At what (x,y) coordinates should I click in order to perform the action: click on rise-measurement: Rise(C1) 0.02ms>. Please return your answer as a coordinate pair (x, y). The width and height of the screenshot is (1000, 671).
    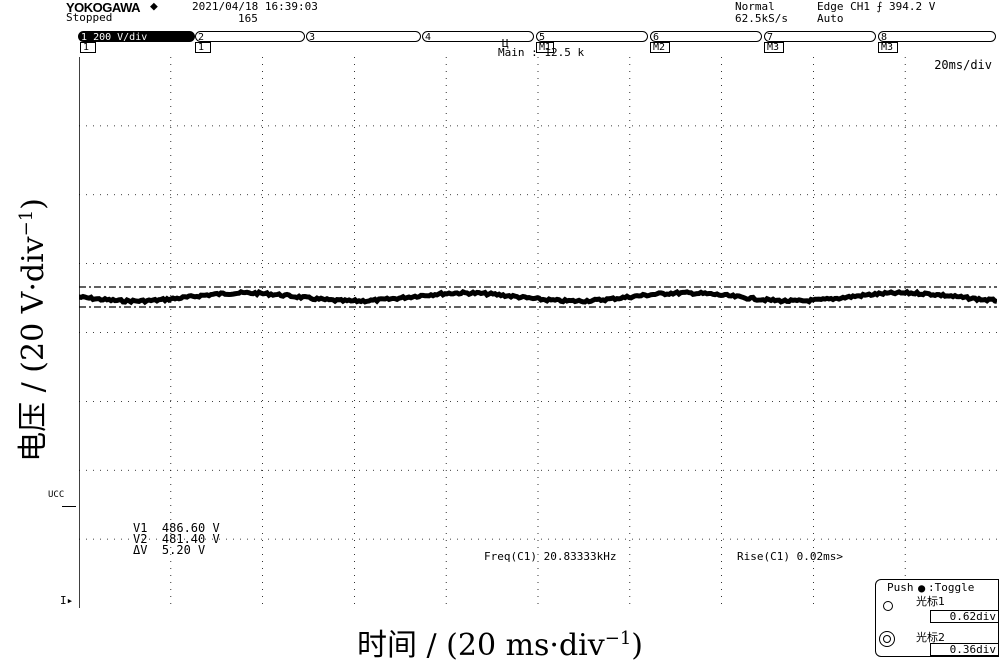
    Looking at the image, I should click on (790, 556).